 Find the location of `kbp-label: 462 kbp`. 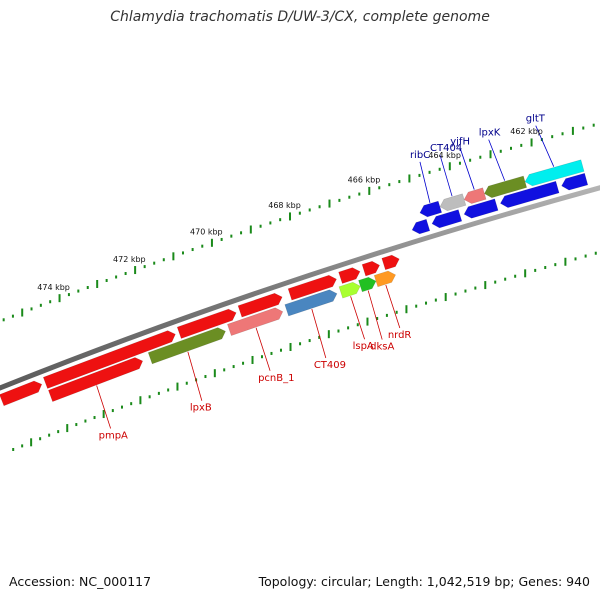

kbp-label: 462 kbp is located at coordinates (526, 131).